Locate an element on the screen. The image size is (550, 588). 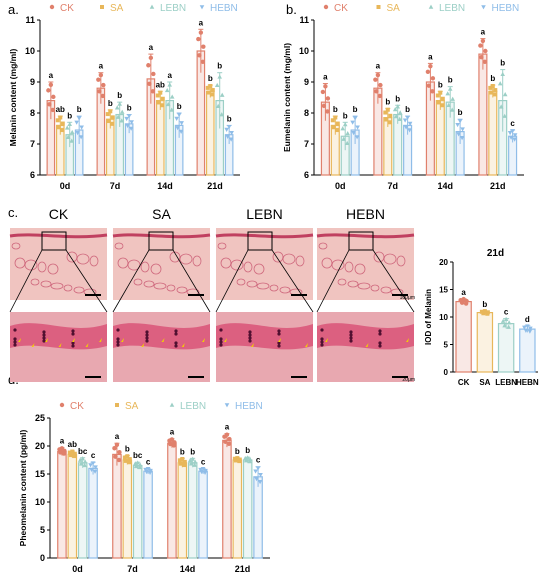
bar-lebn-21d is located at coordinates (247, 509).